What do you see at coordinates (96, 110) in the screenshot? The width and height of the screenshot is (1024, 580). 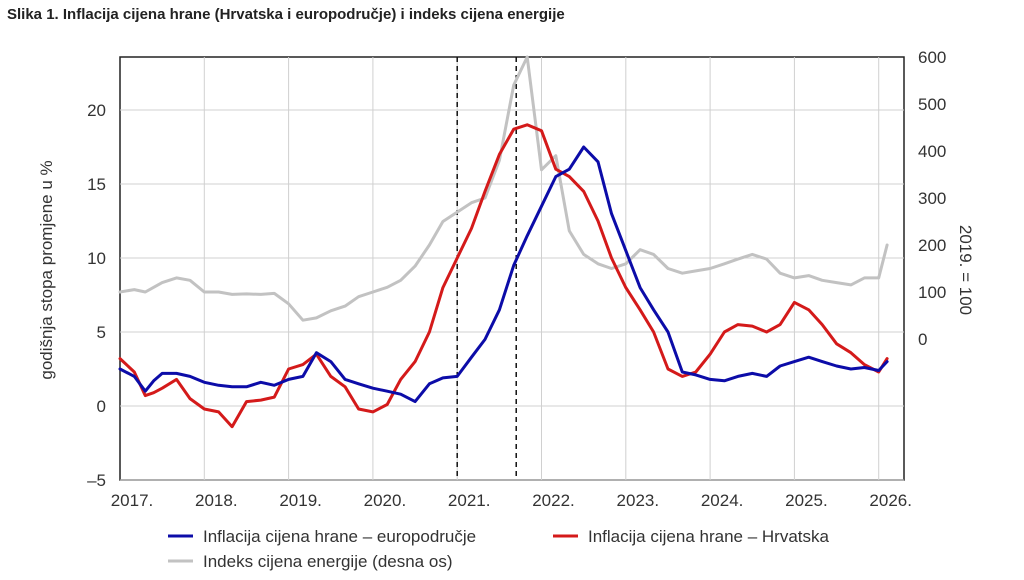 I see `left-tick-label-5: 20` at bounding box center [96, 110].